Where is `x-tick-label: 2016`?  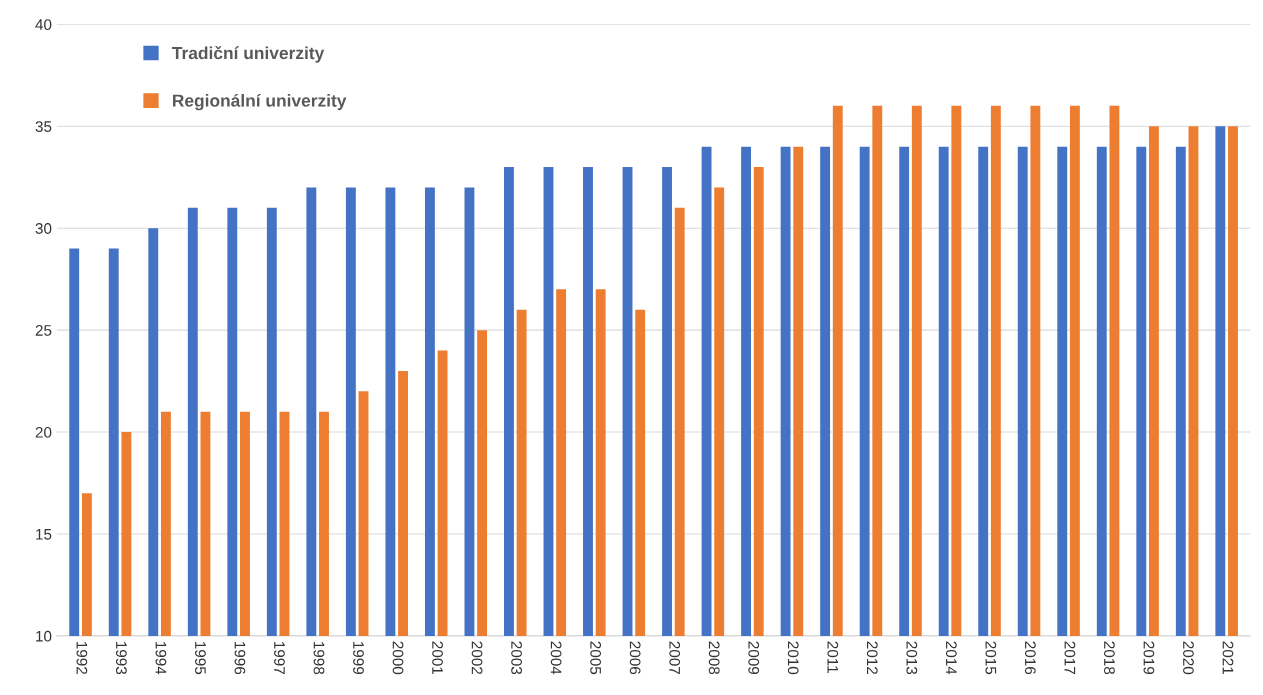
x-tick-label: 2016 is located at coordinates (1030, 658).